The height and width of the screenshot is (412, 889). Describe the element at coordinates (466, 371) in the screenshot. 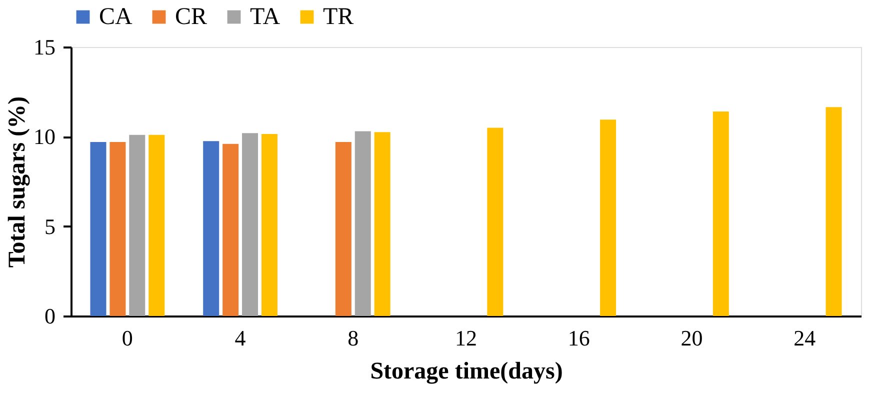

I see `x-axis-title: Storage time(days)` at that location.